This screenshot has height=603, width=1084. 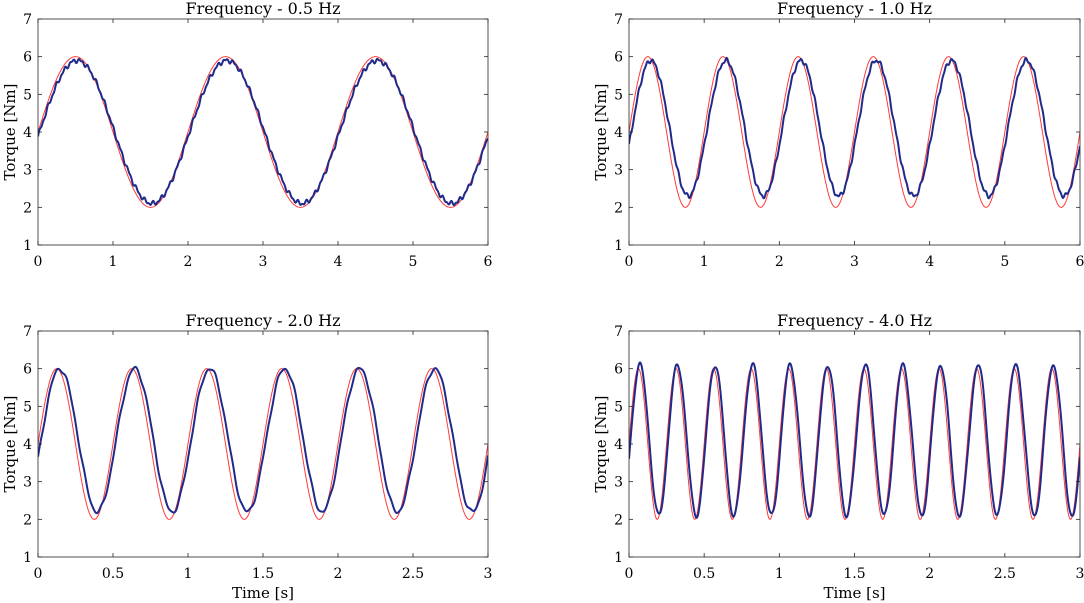 What do you see at coordinates (854, 320) in the screenshot?
I see `chart-title: Frequency - 4.0 Hz` at bounding box center [854, 320].